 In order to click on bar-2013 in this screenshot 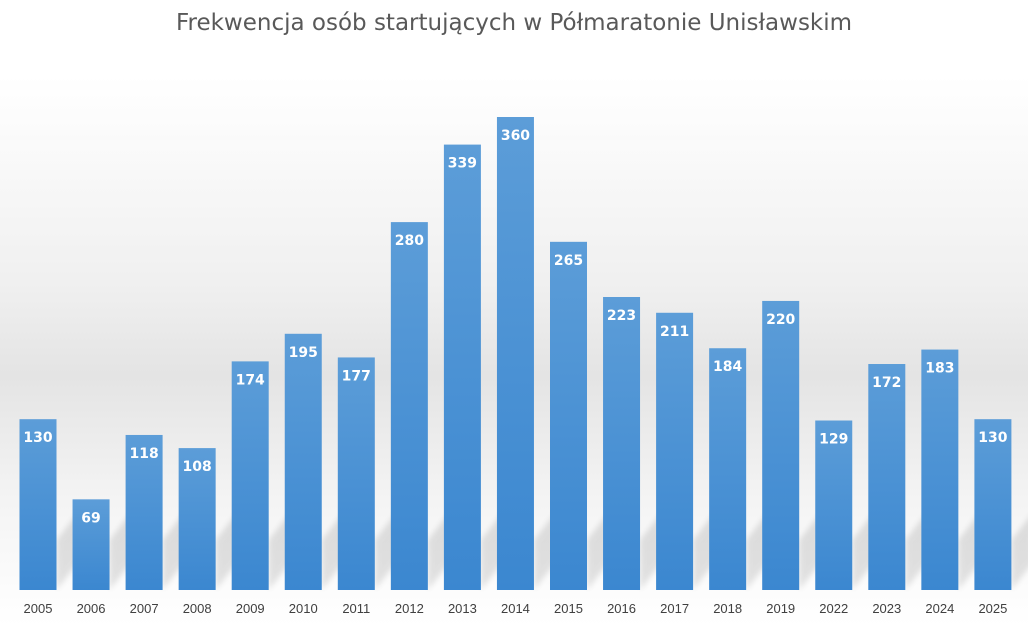, I will do `click(462, 367)`.